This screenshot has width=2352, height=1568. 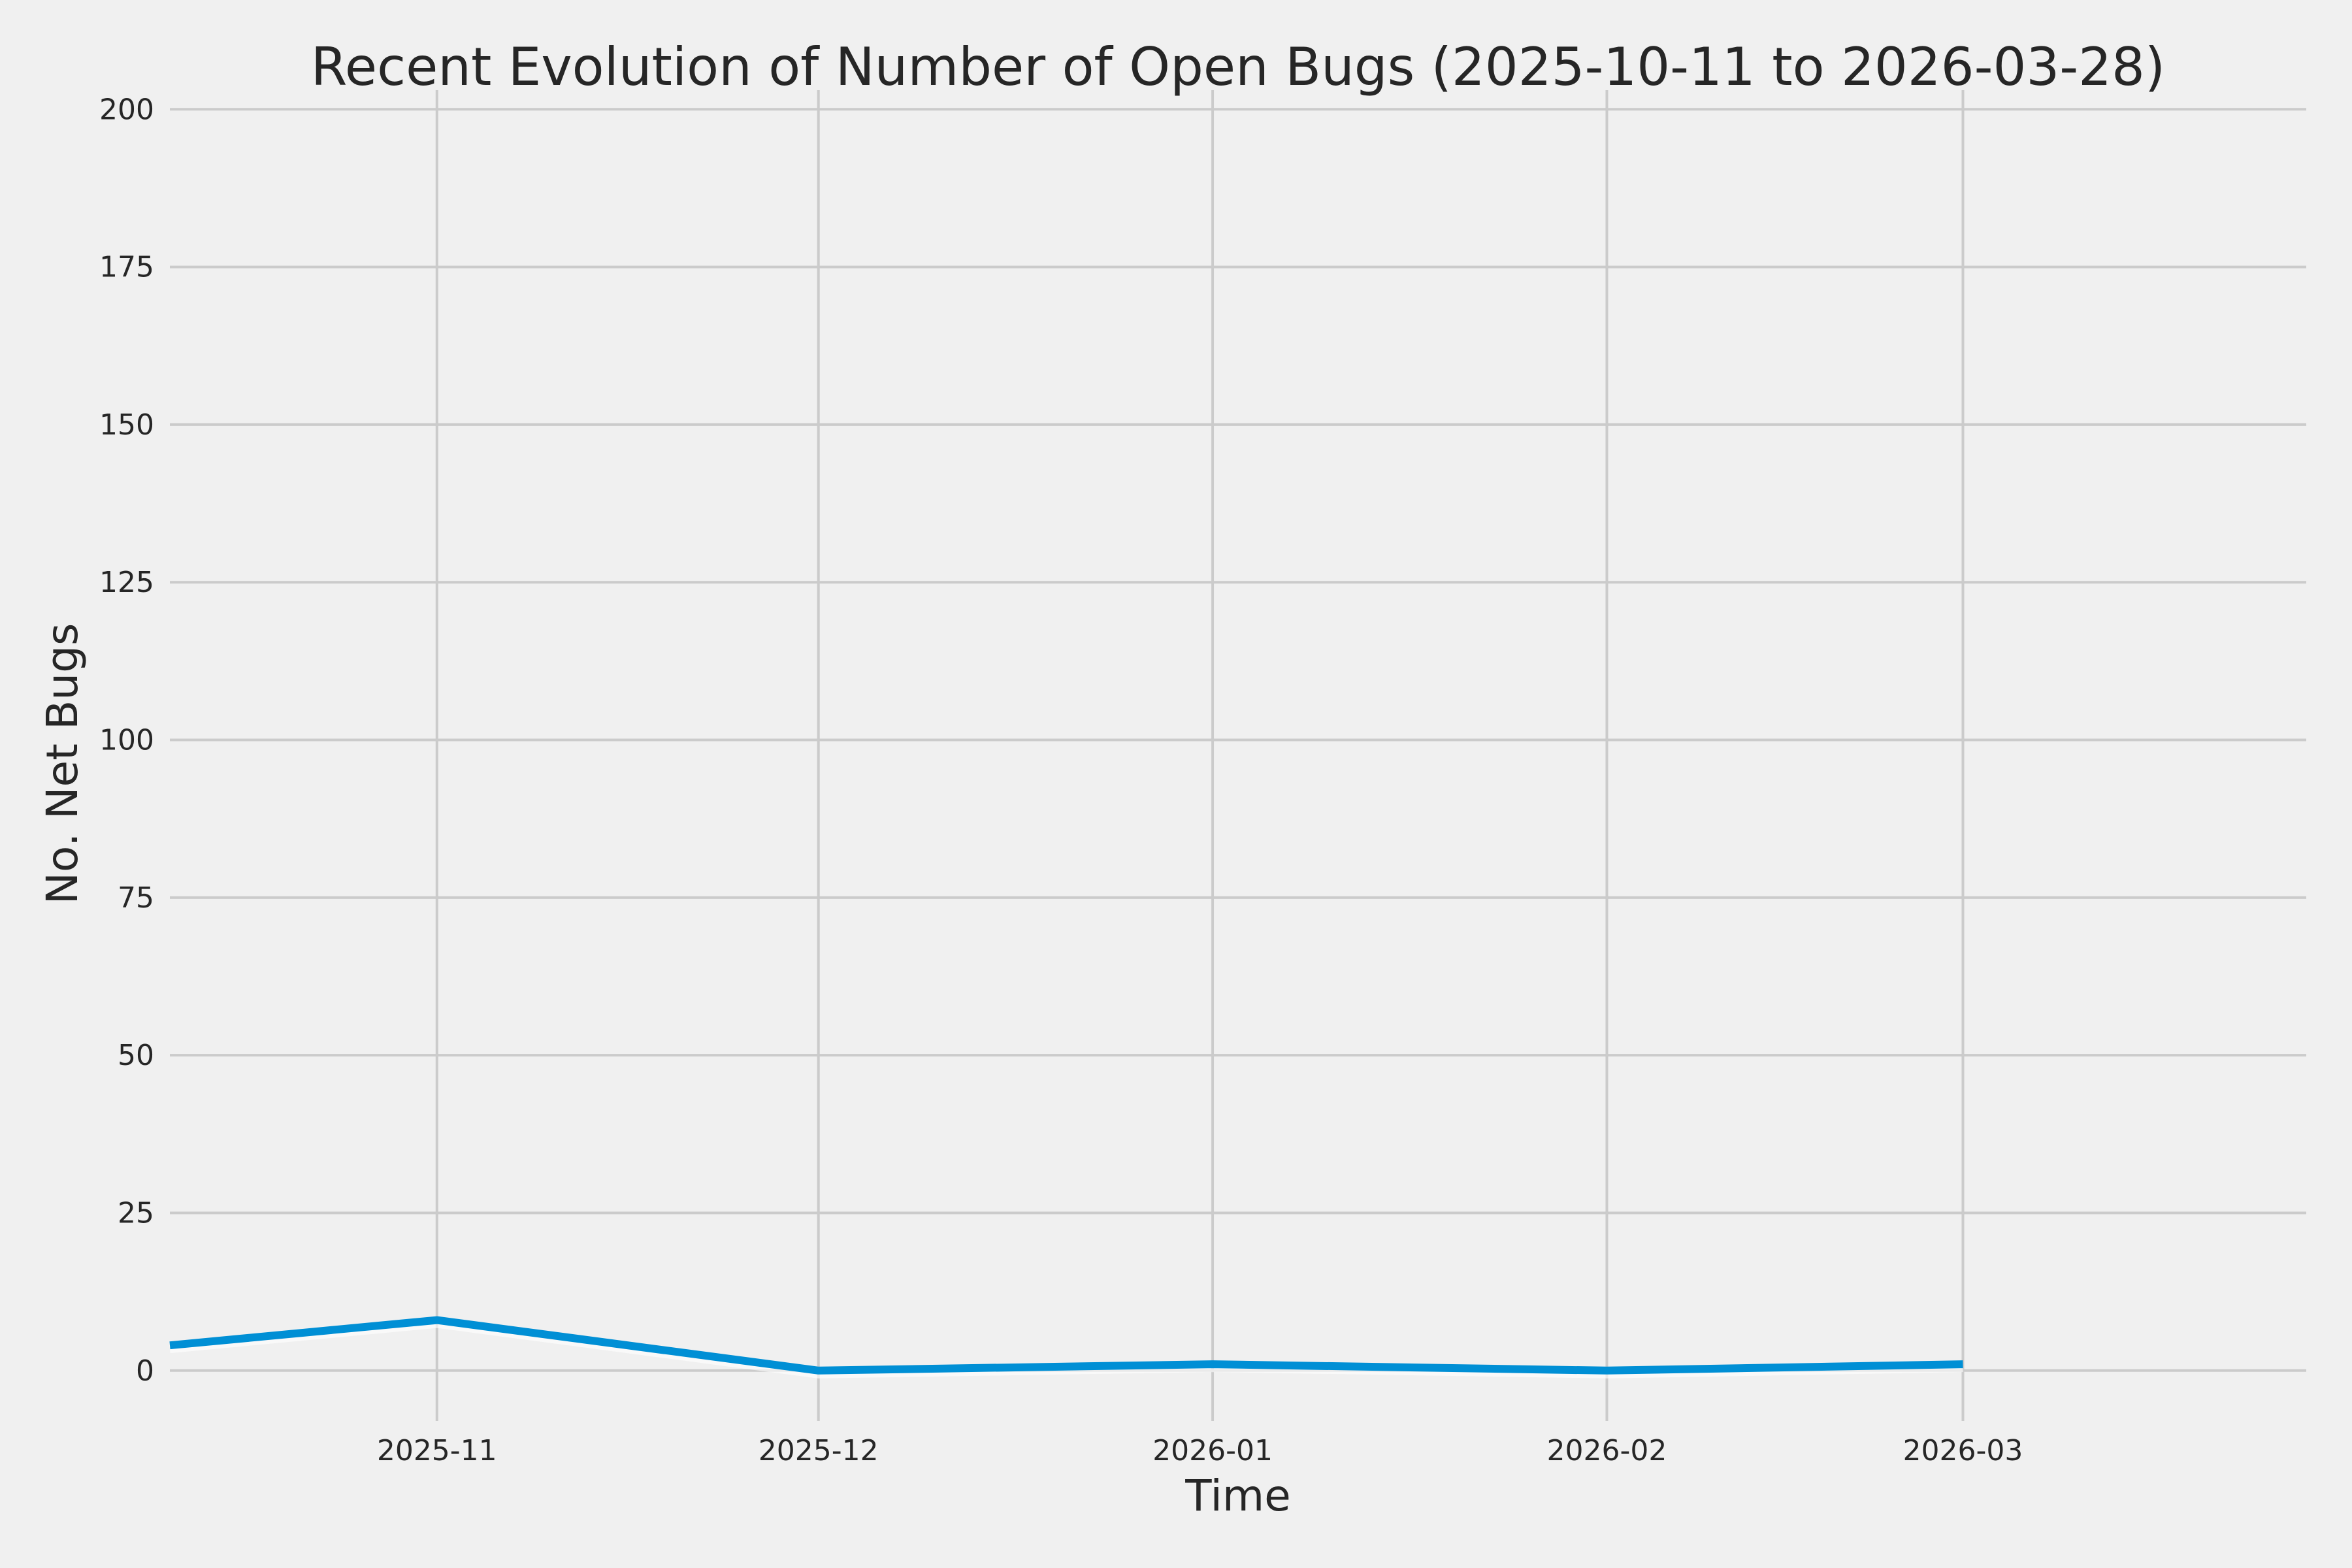 What do you see at coordinates (136, 898) in the screenshot?
I see `y-tick-label: 75` at bounding box center [136, 898].